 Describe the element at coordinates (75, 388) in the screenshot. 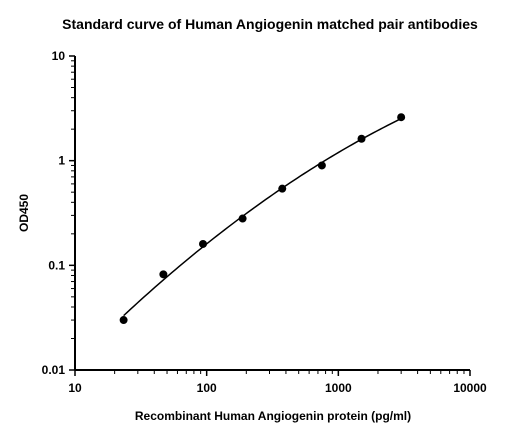

I see `x-tick-label: 10` at that location.